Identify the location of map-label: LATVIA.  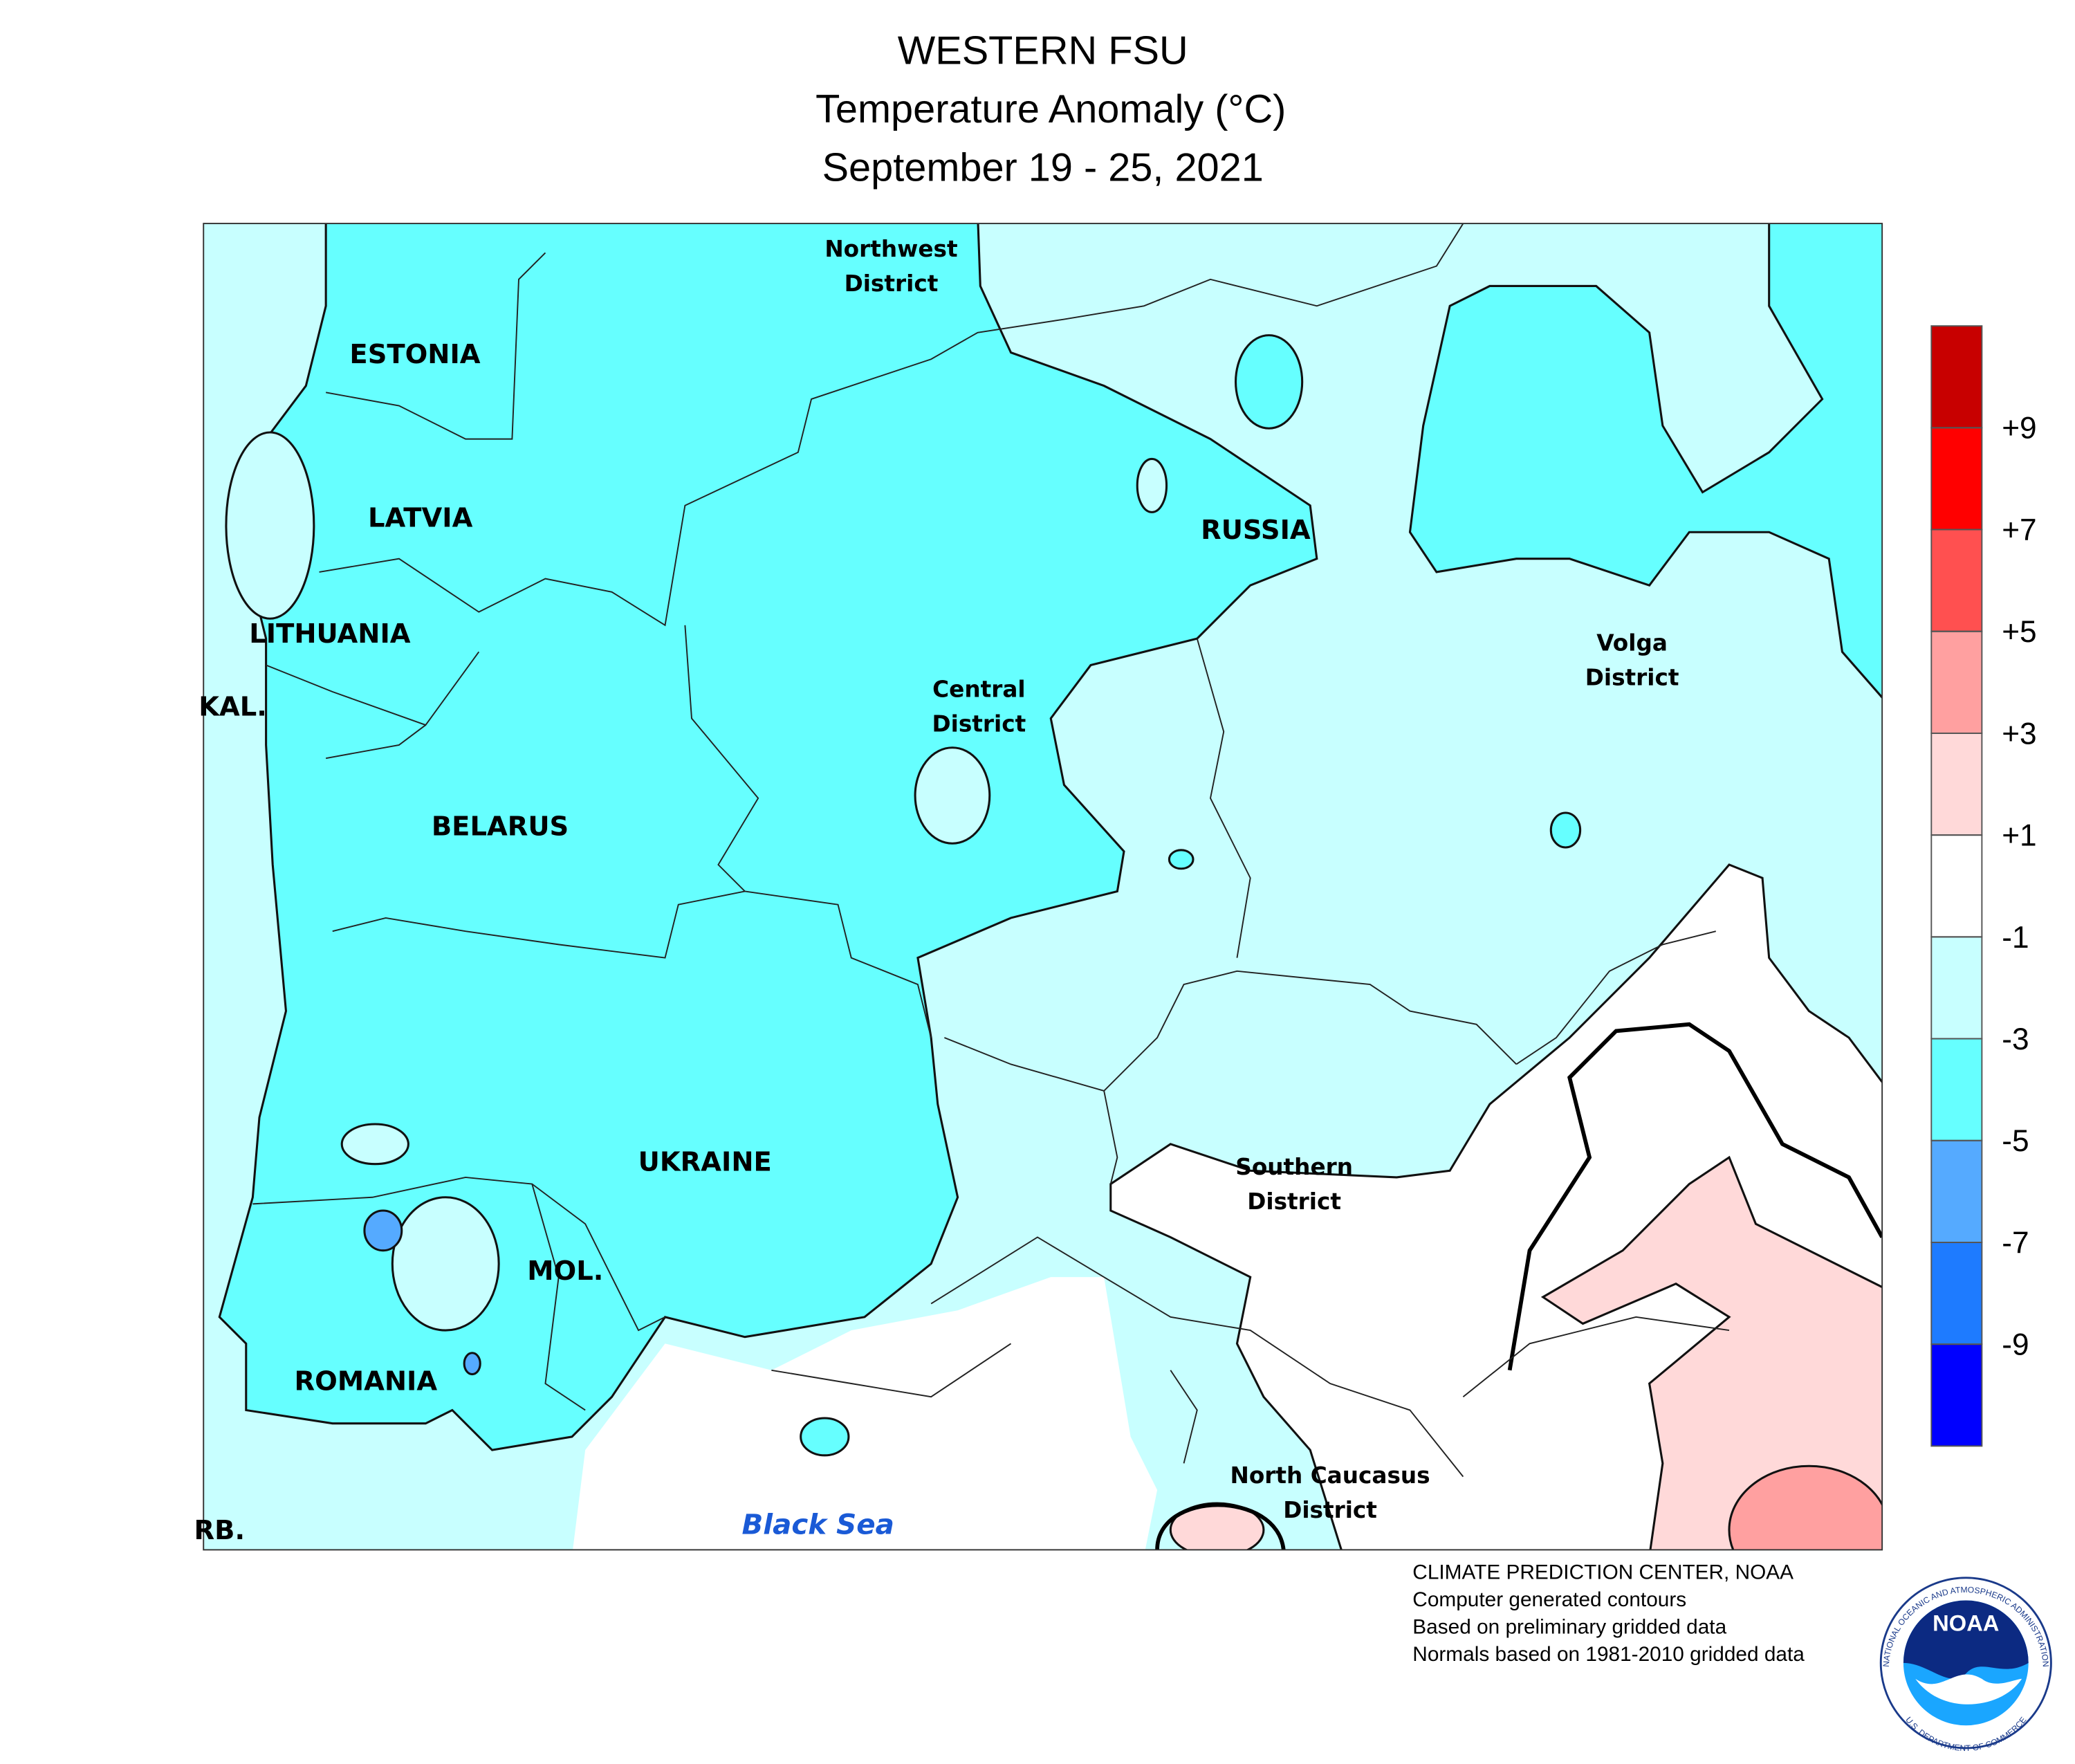
(420, 518).